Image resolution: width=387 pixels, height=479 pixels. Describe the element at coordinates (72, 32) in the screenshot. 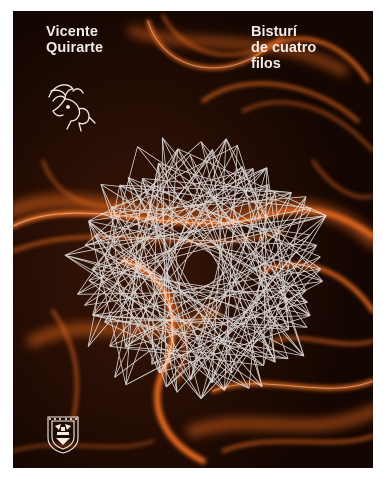

I see `author-line-1: Vicente` at that location.